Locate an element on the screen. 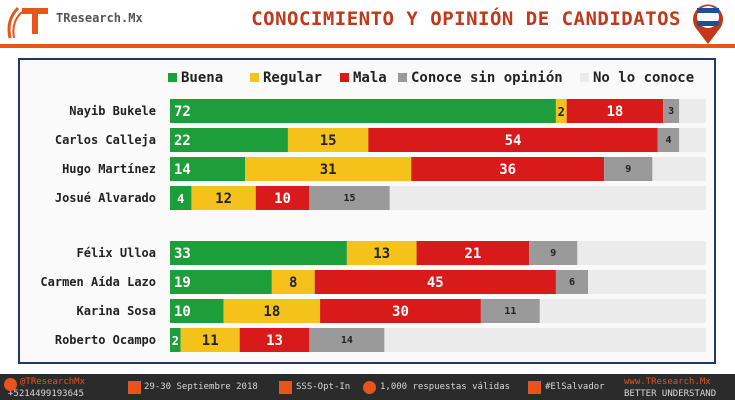  bar-hugo-martinez-mala is located at coordinates (508, 169).